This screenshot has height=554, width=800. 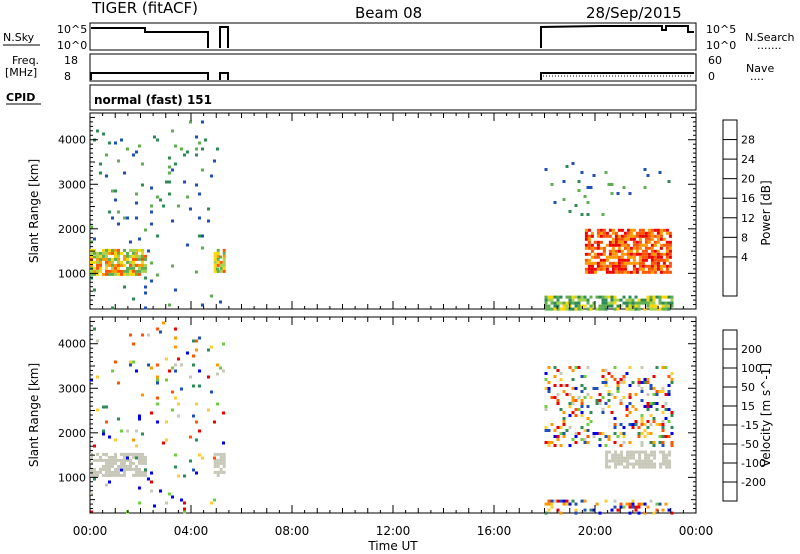 What do you see at coordinates (393, 531) in the screenshot?
I see `x-tick-label: 12:00` at bounding box center [393, 531].